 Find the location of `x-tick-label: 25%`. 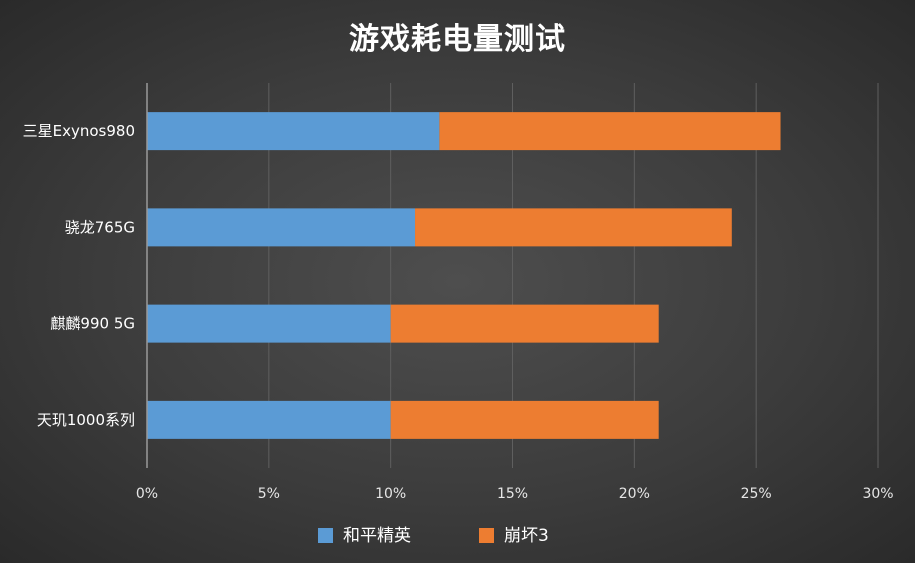

x-tick-label: 25% is located at coordinates (756, 494).